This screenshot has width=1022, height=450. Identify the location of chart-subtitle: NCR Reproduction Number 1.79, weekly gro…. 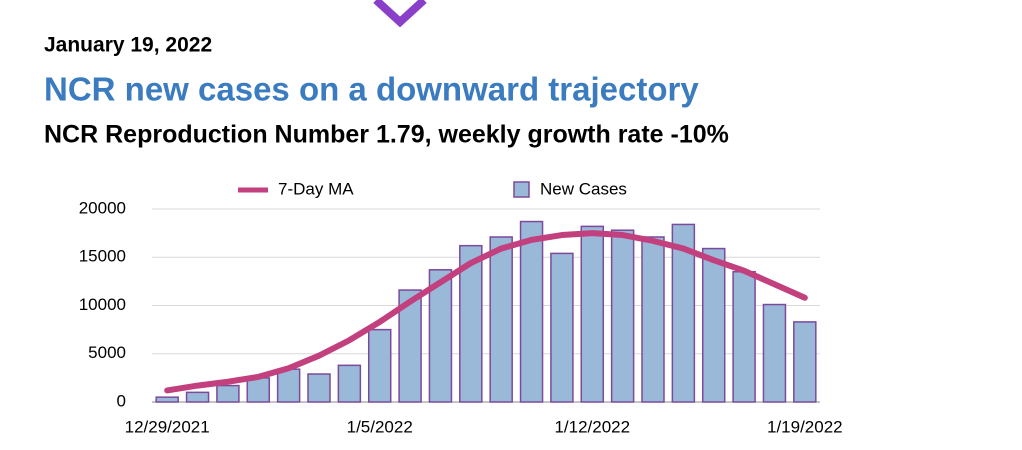
(386, 135).